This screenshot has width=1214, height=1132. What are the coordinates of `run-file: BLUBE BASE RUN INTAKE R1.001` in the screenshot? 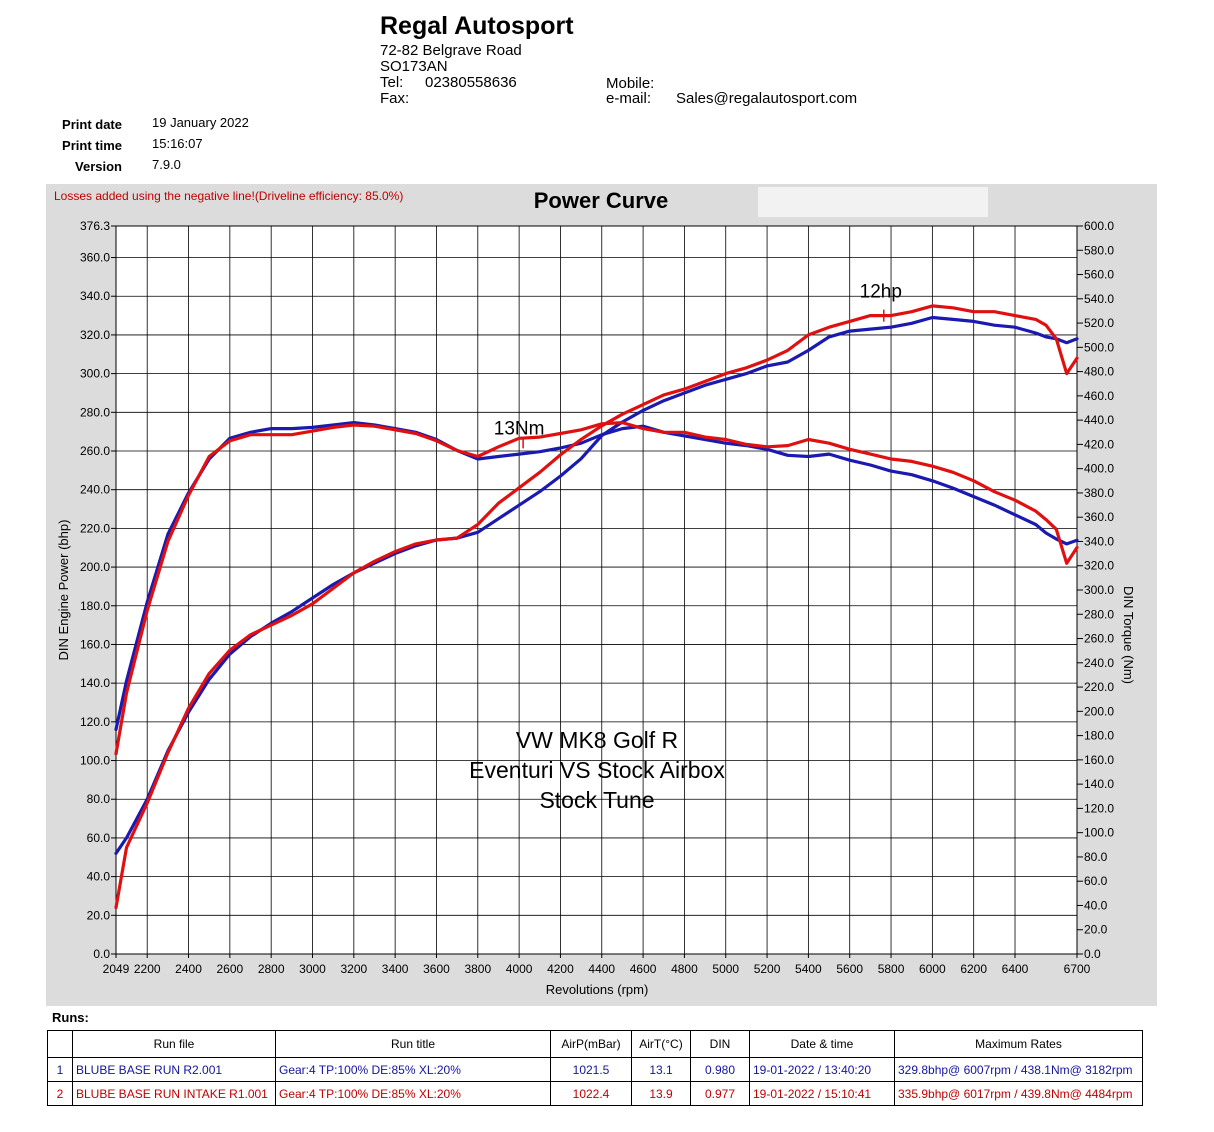 It's located at (174, 1093).